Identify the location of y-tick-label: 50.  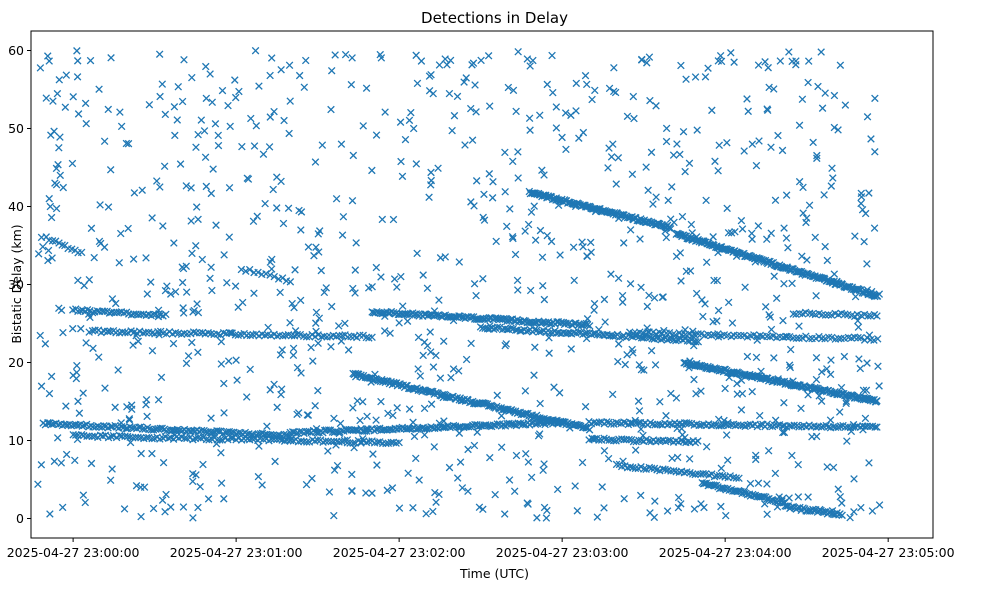
(16, 128).